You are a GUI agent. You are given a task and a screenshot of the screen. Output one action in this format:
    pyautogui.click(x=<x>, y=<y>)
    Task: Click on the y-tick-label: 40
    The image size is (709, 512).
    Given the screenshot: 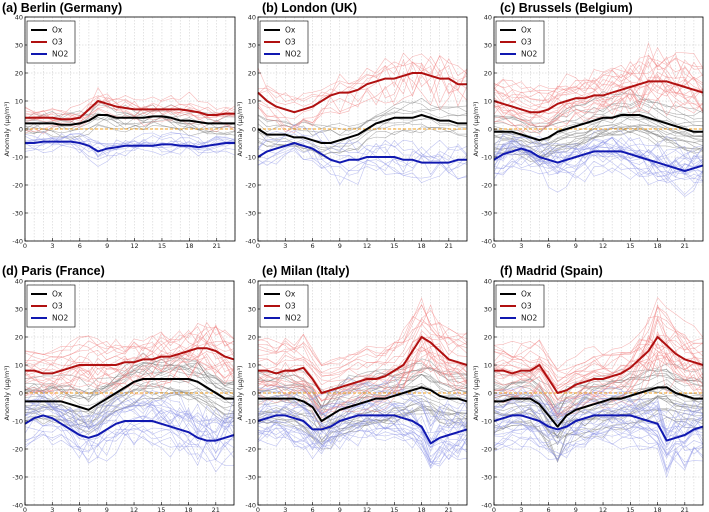 What is the action you would take?
    pyautogui.click(x=488, y=17)
    